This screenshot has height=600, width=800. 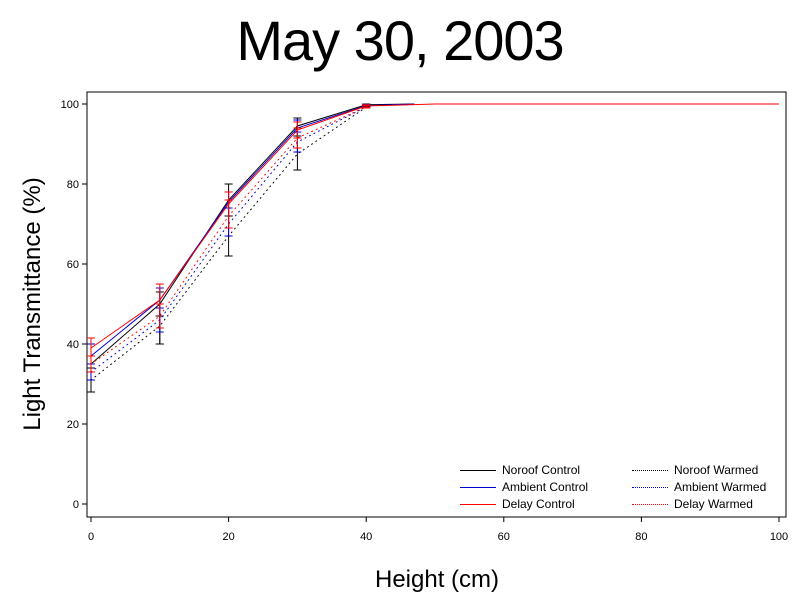 I want to click on x-axis: 0 20 40 60 80 100, so click(x=438, y=530).